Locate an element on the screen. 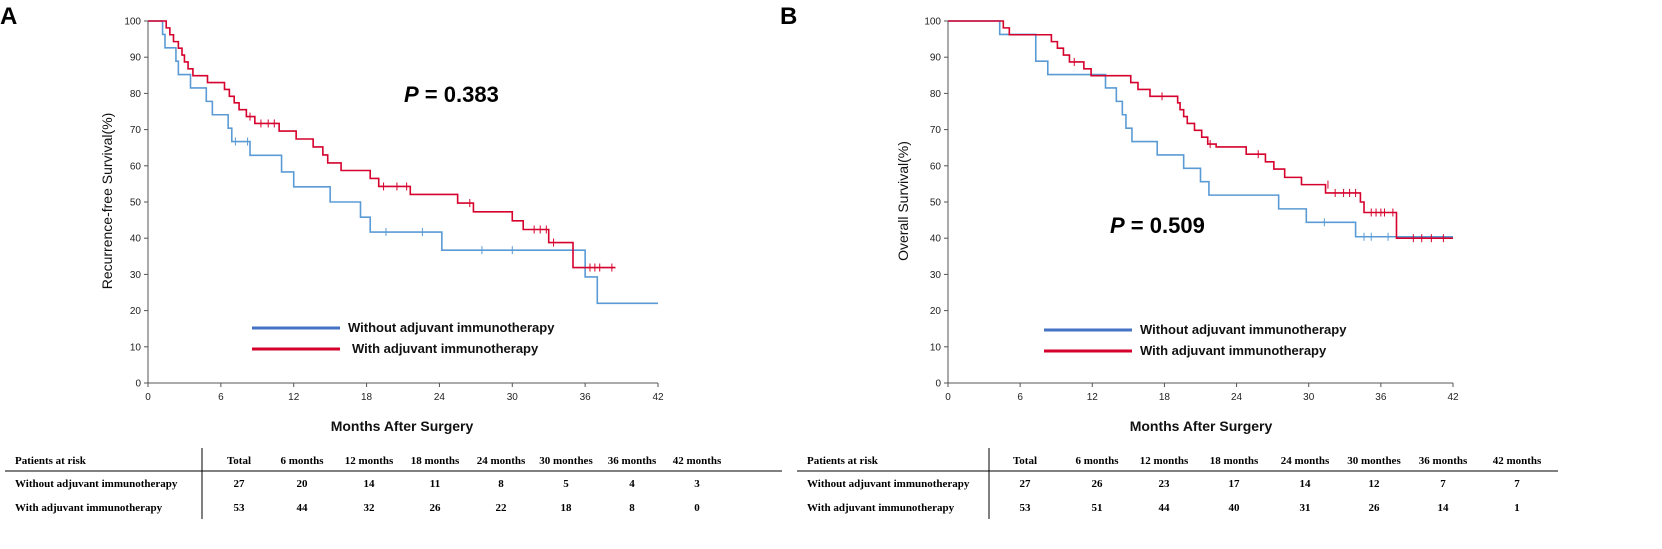  risk-table-header-cell: 24 months is located at coordinates (501, 461).